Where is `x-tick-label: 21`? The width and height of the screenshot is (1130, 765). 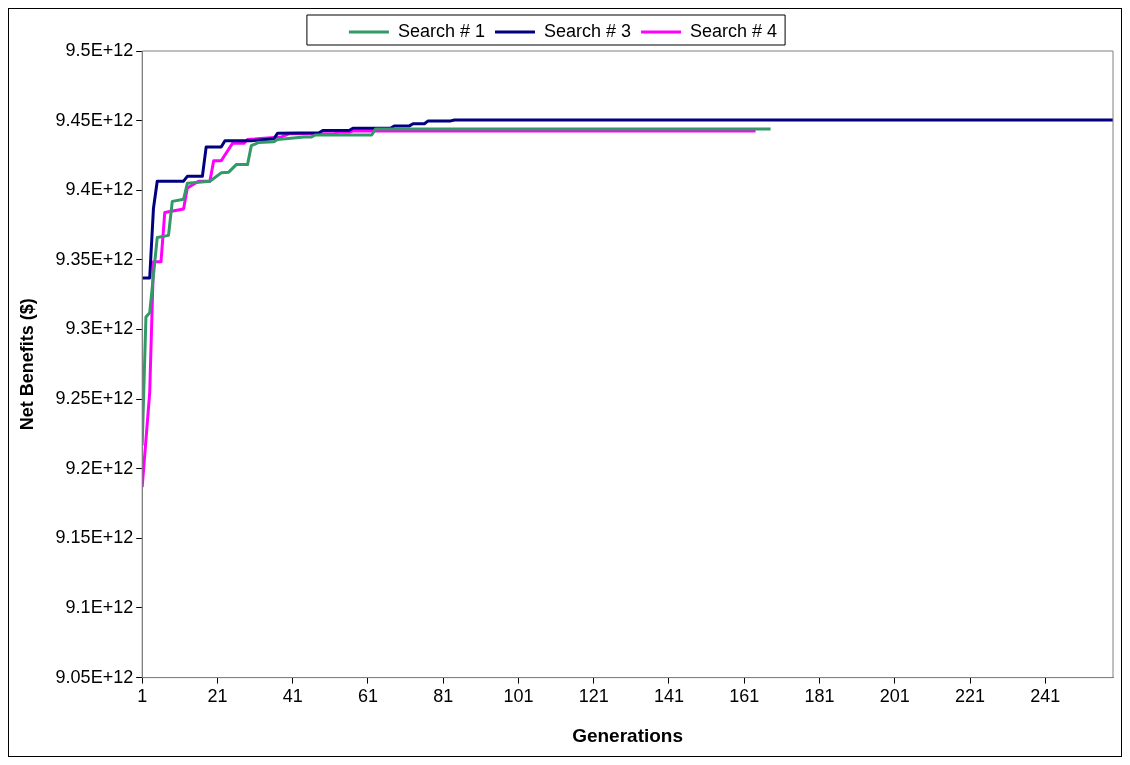
x-tick-label: 21 is located at coordinates (217, 696).